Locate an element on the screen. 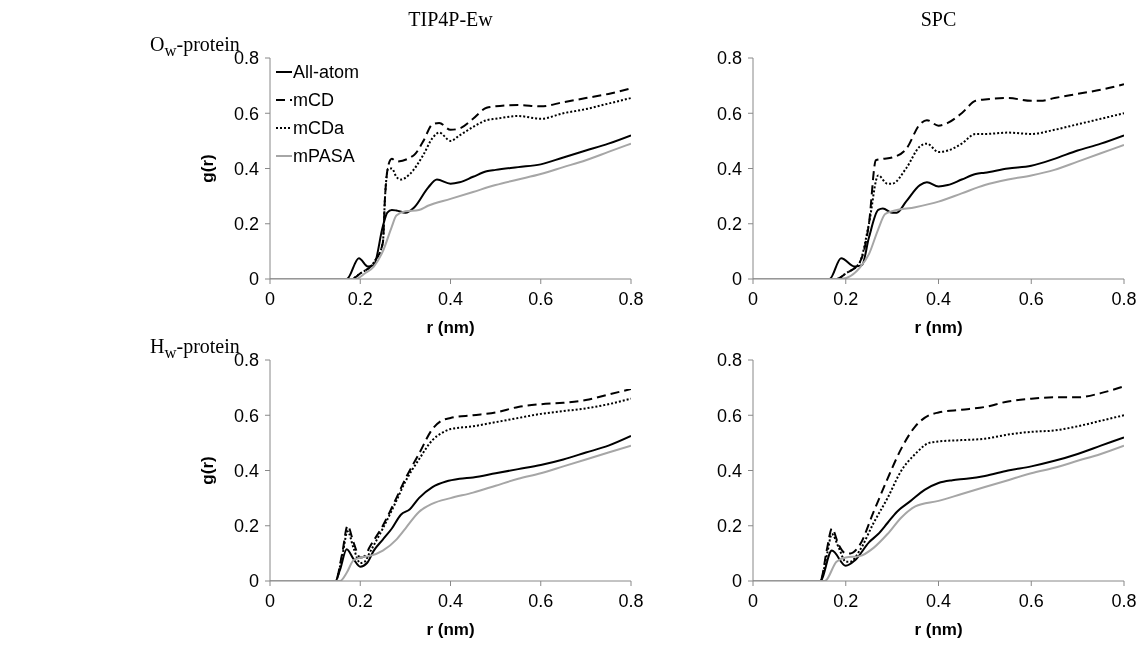  legend-label: mPASA is located at coordinates (324, 156).